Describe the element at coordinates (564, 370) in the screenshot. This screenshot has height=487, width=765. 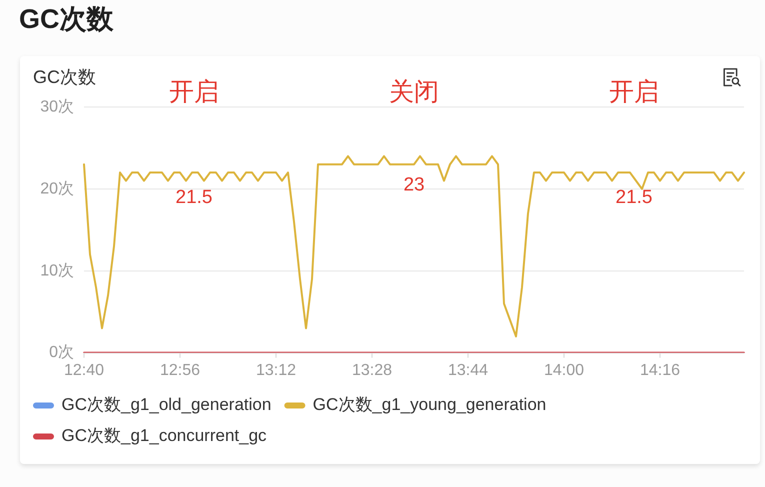
I see `x-tick-label: 14:00` at that location.